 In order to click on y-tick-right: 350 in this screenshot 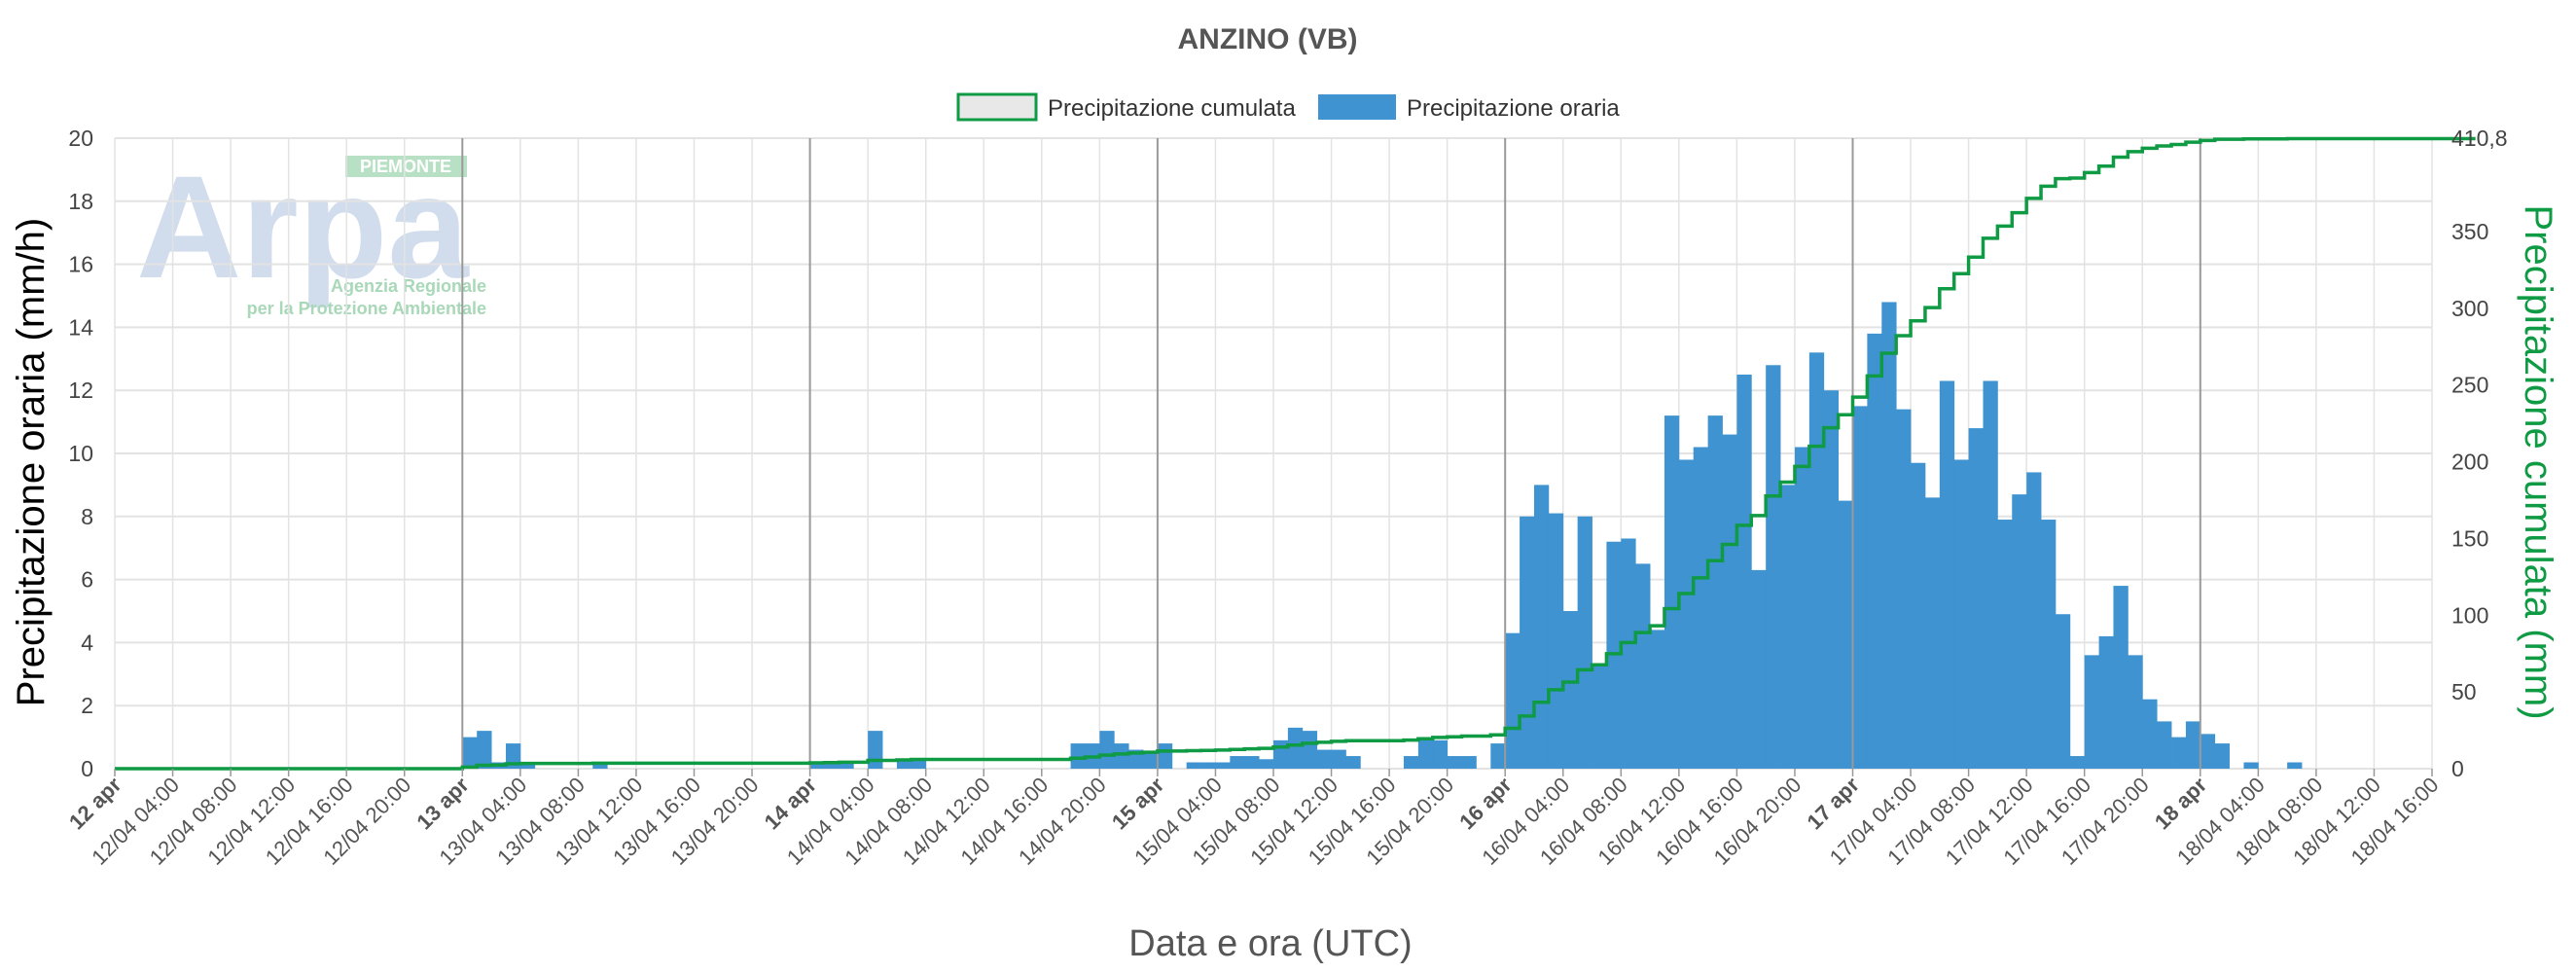, I will do `click(2469, 231)`.